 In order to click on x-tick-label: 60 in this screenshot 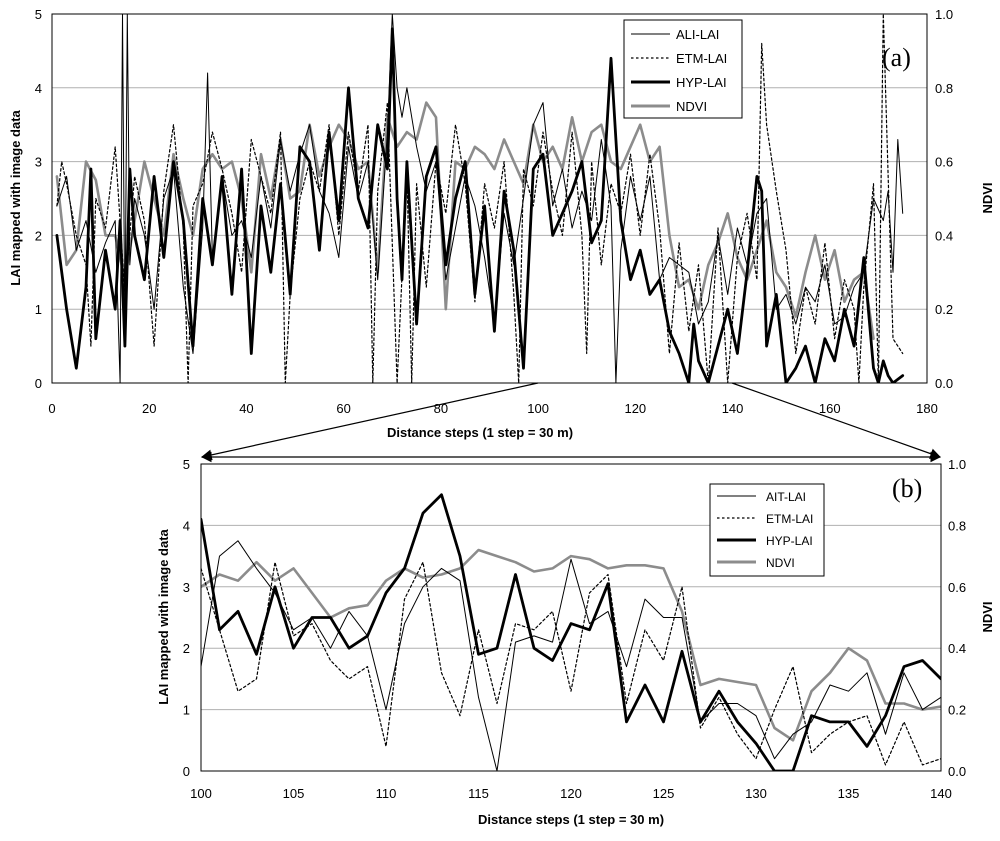, I will do `click(343, 408)`.